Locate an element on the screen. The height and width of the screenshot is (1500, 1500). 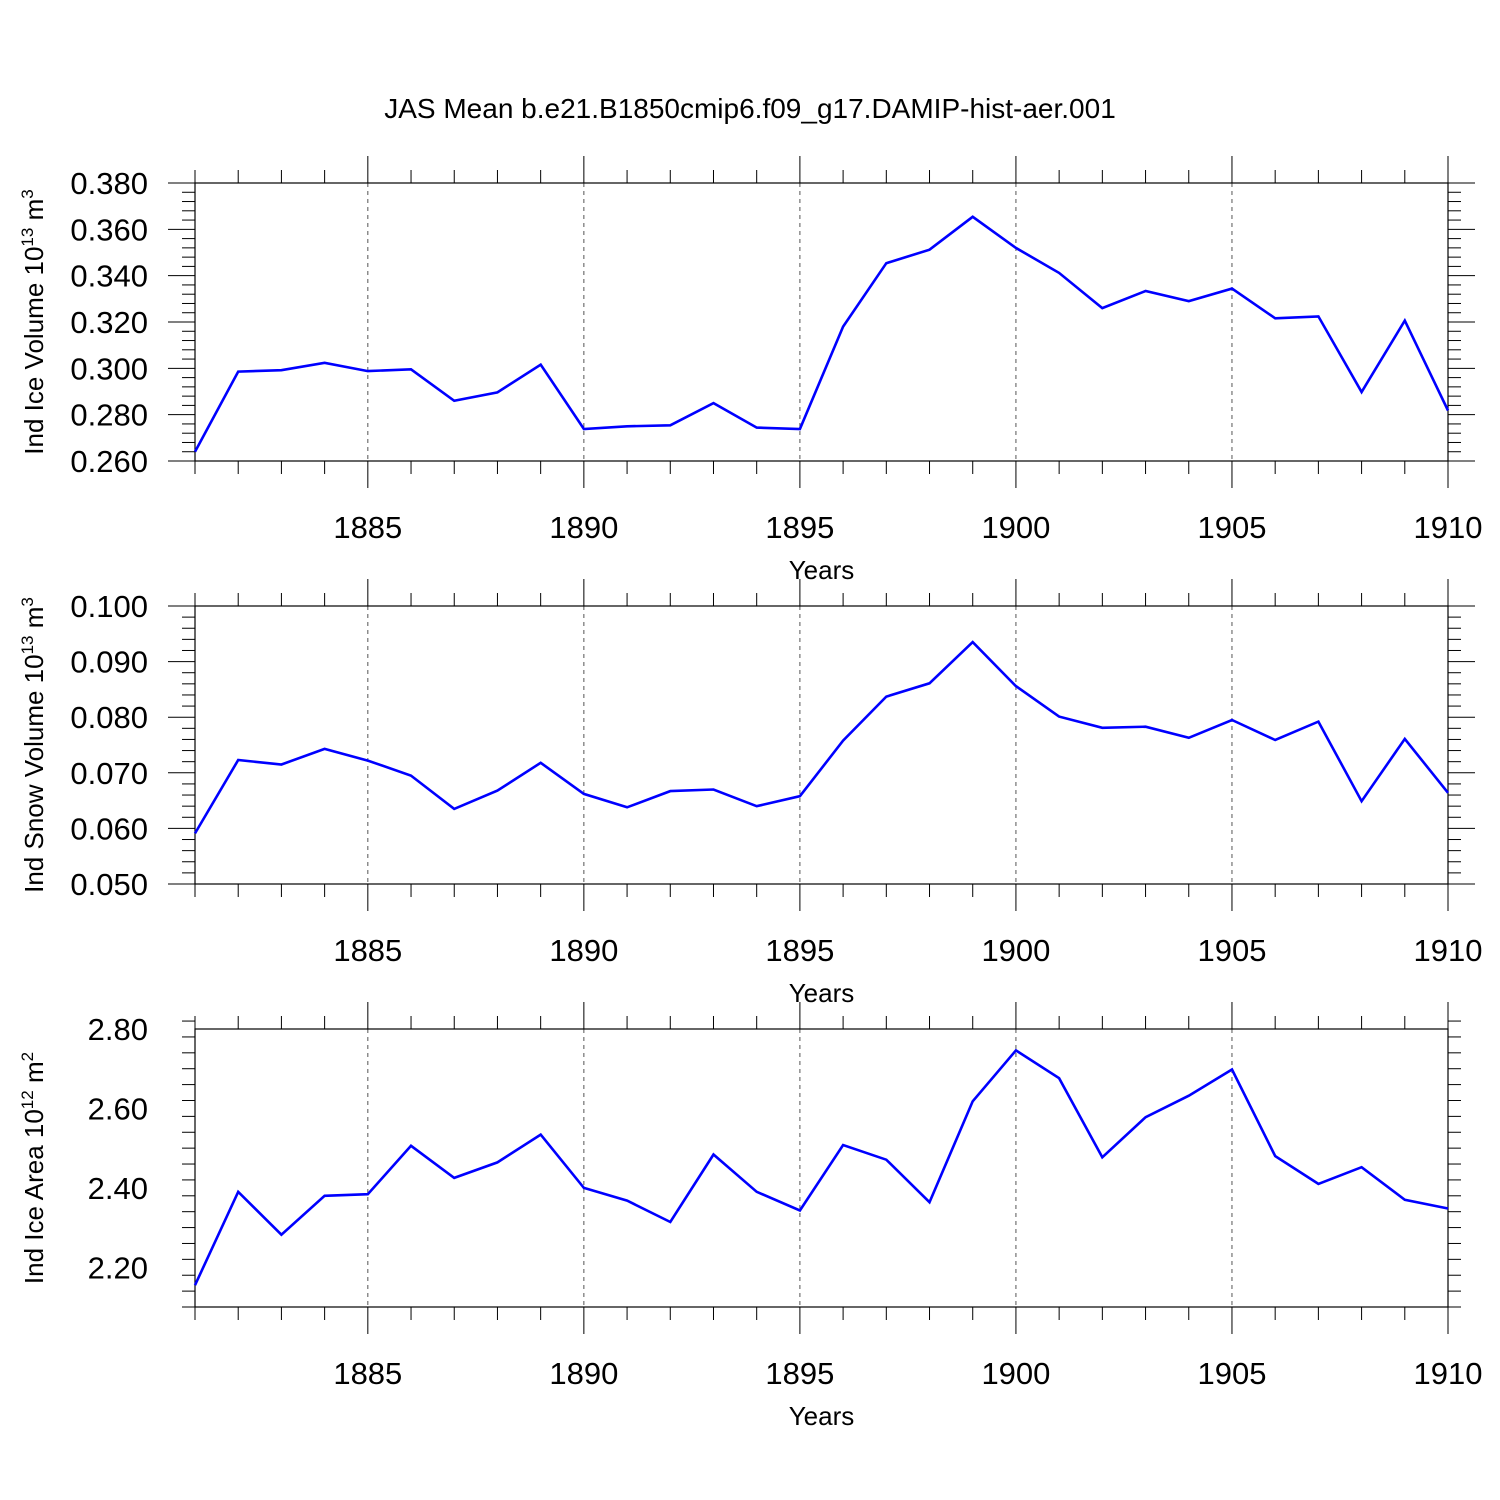
y-tick-label: 0.340 is located at coordinates (109, 276).